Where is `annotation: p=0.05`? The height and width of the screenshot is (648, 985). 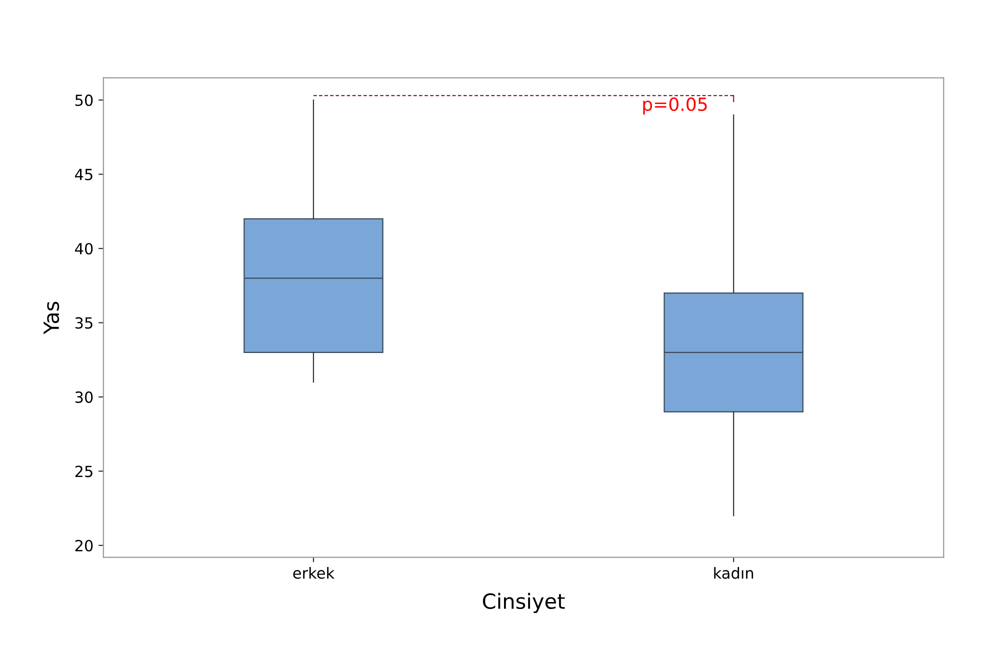
annotation: p=0.05 is located at coordinates (675, 106).